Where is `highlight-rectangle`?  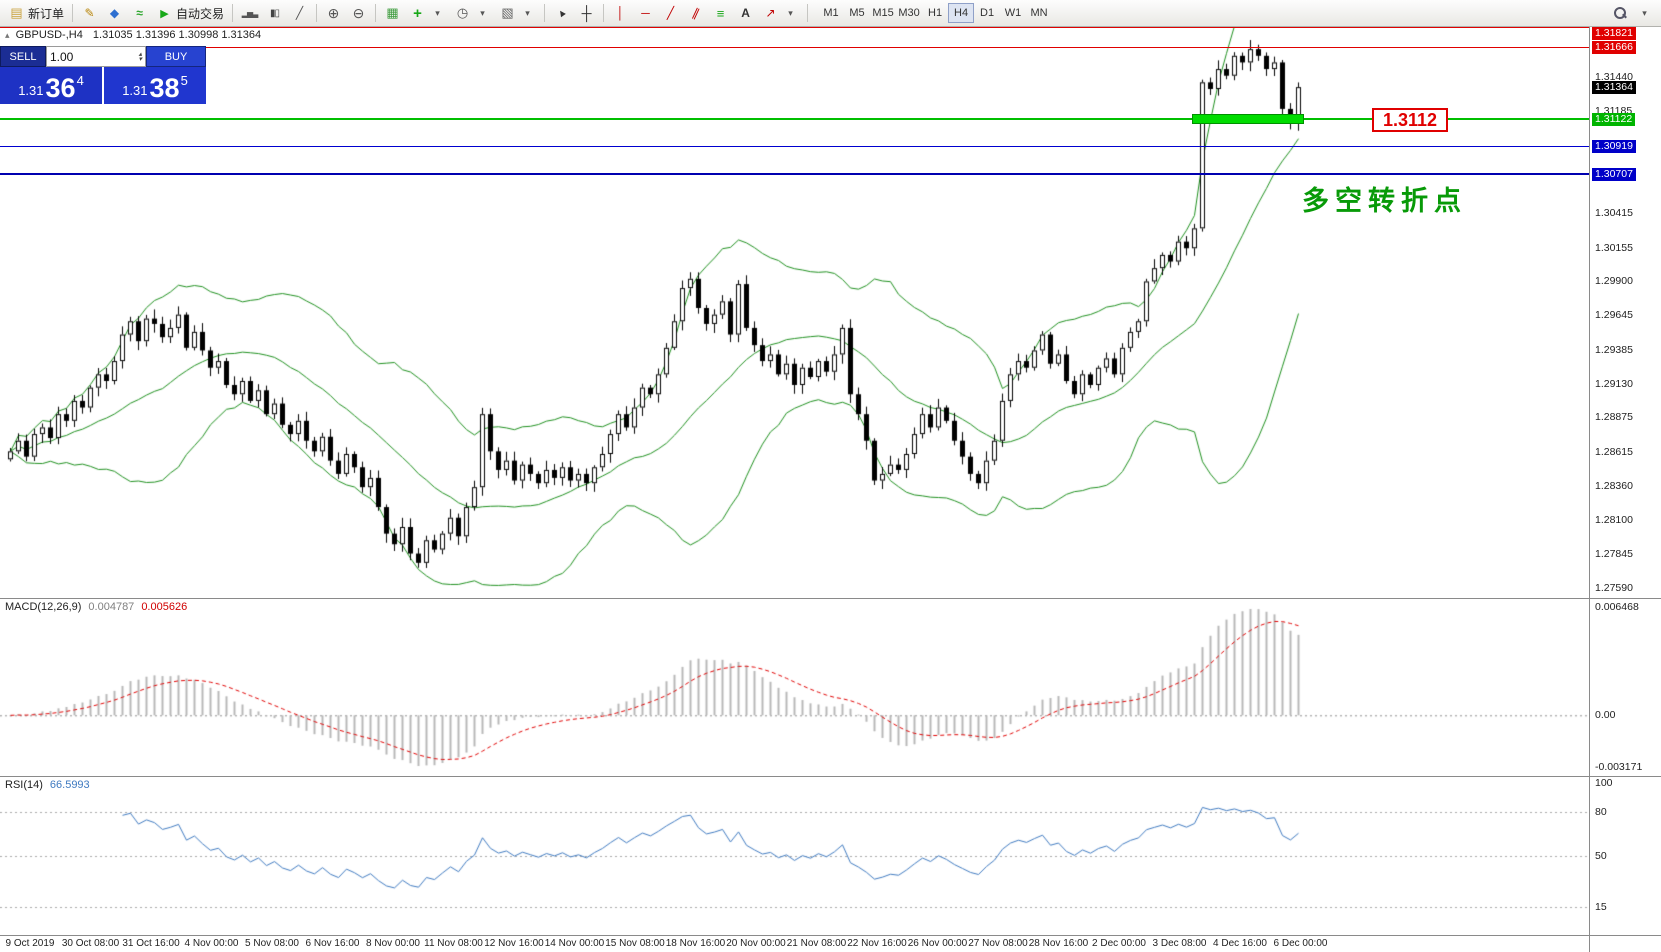
highlight-rectangle is located at coordinates (1248, 119).